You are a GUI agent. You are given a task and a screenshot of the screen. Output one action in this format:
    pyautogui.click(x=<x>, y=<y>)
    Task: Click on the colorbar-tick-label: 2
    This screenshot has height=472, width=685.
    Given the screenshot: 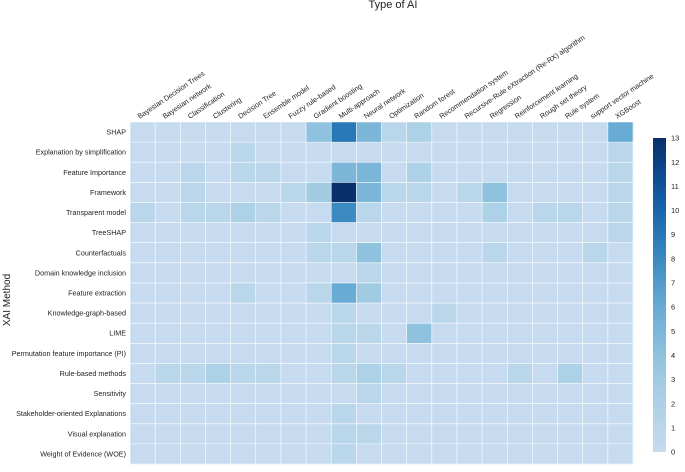 What is the action you would take?
    pyautogui.click(x=673, y=403)
    